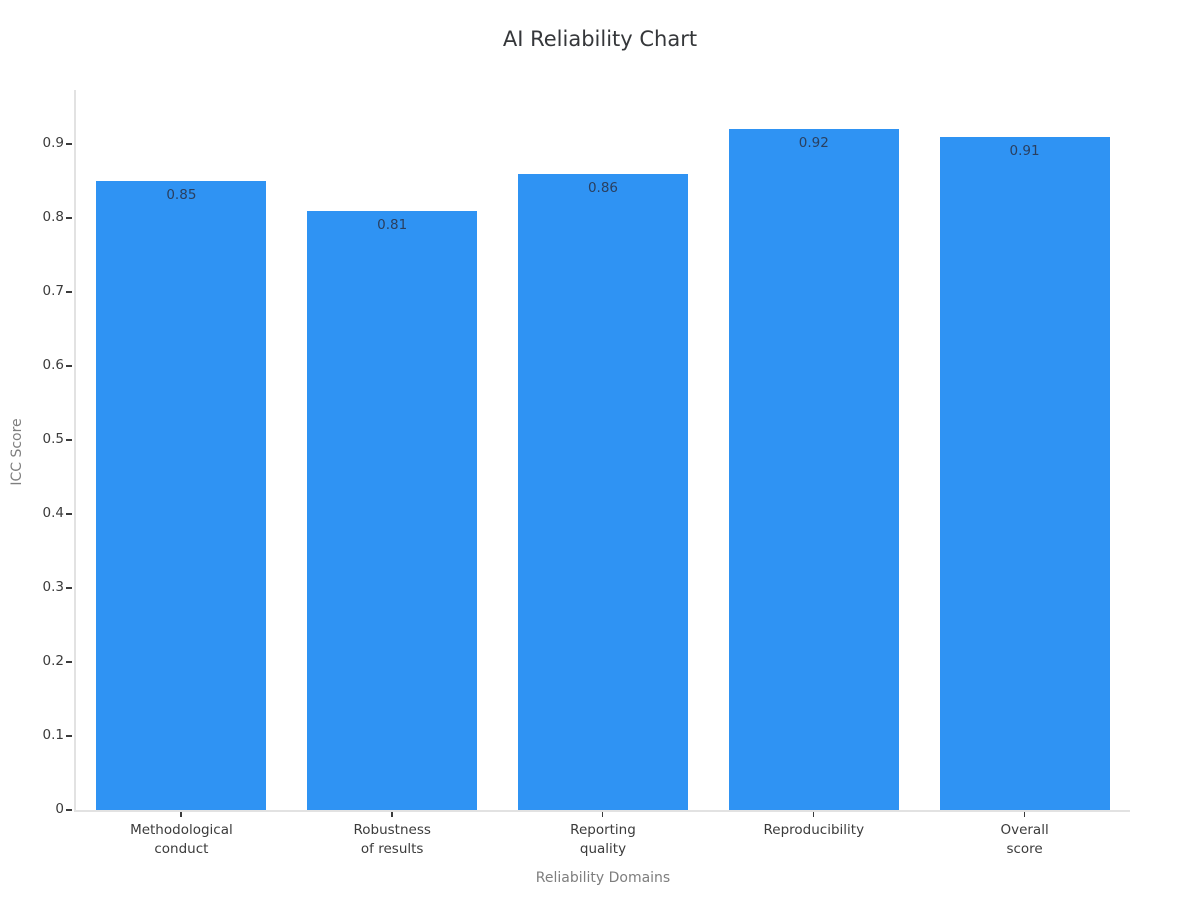 Image resolution: width=1200 pixels, height=900 pixels. I want to click on bar-slot: 0.92 Reproducibility, so click(813, 464).